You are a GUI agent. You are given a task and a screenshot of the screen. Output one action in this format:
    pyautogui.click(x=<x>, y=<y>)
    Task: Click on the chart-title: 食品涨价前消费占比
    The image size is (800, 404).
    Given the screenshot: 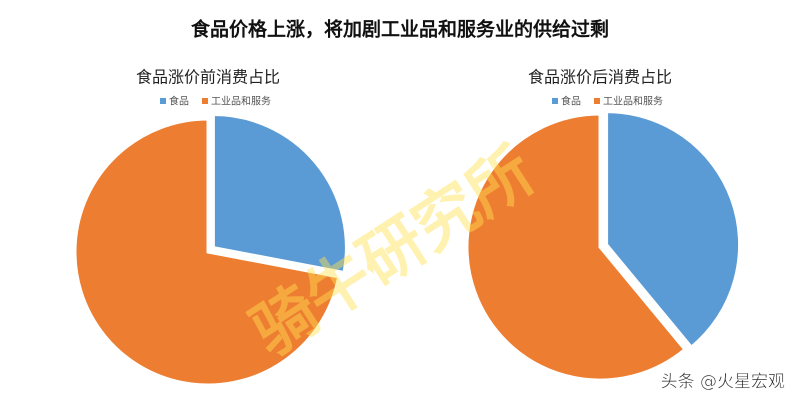 What is the action you would take?
    pyautogui.click(x=208, y=77)
    